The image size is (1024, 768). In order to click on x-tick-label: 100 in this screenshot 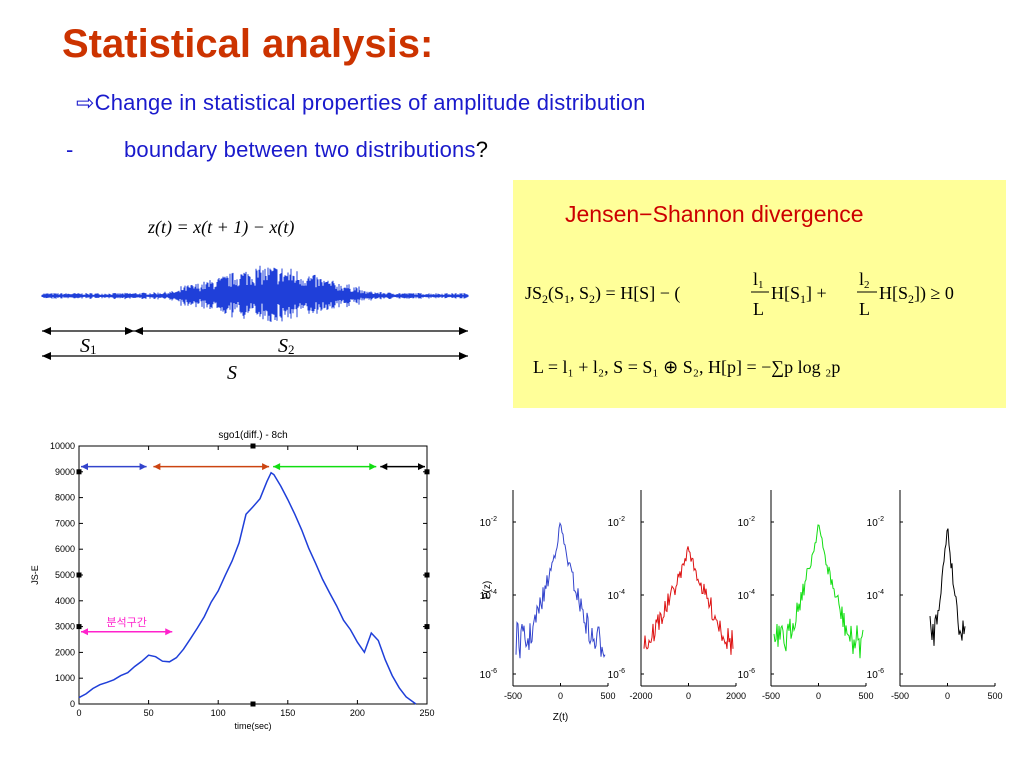, I will do `click(218, 713)`.